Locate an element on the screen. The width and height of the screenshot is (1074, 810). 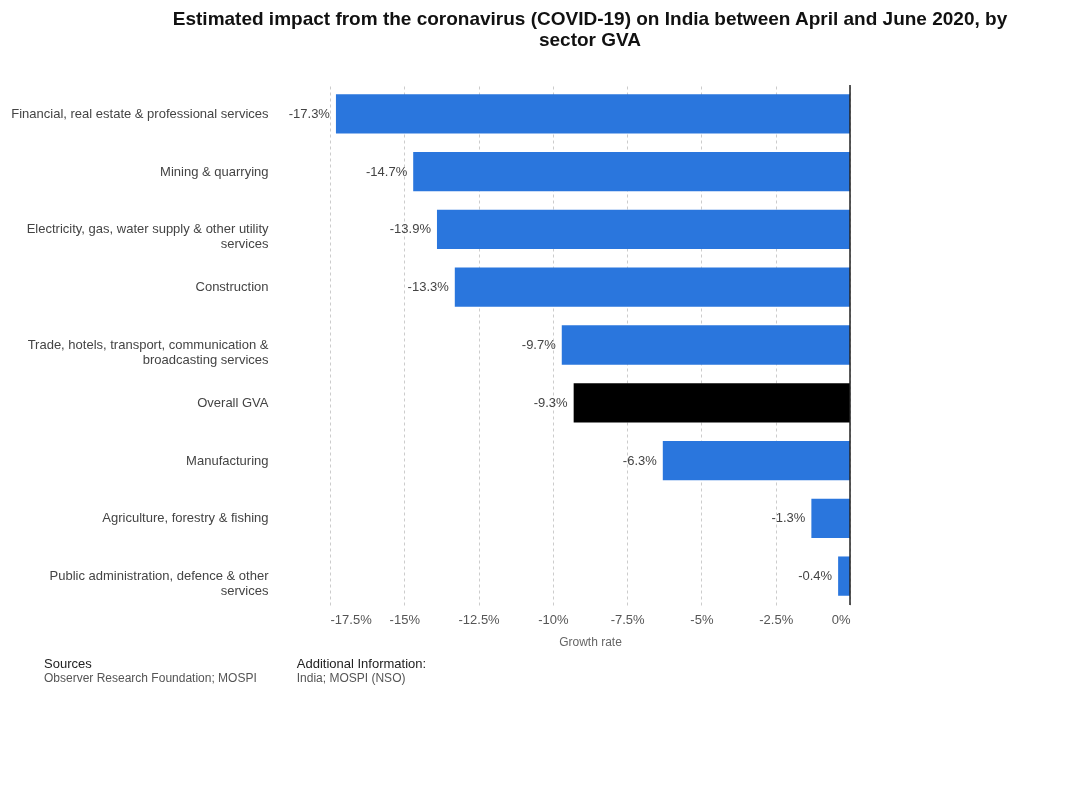
text: Observer Research Foundation; MOSPI is located at coordinates (150, 678).